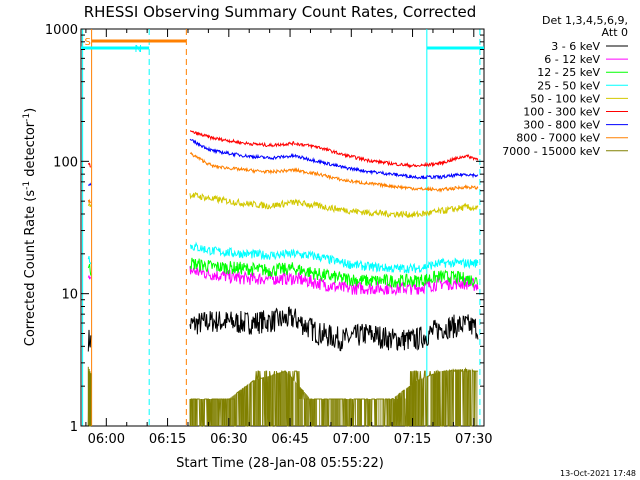 The image size is (640, 480). Describe the element at coordinates (561, 125) in the screenshot. I see `legend-label: 300 - 800 keV` at that location.